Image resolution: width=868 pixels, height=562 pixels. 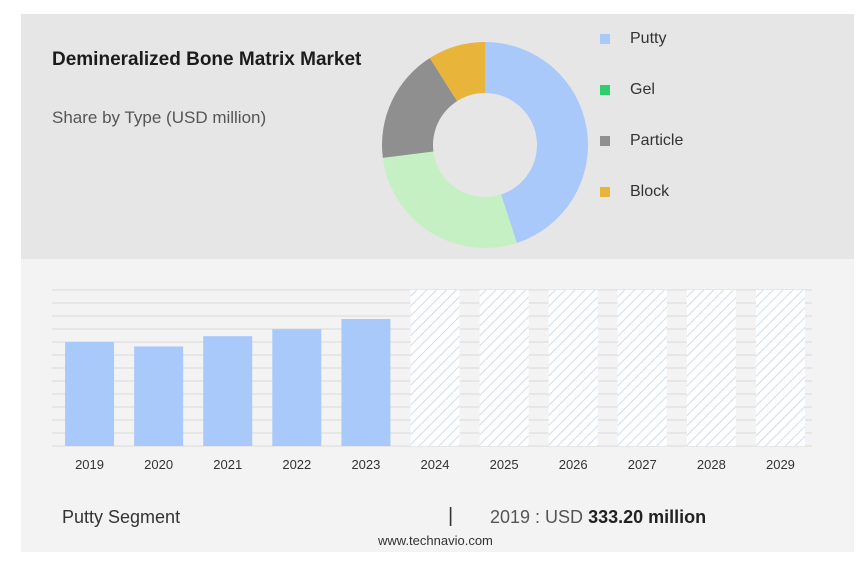 What do you see at coordinates (711, 368) in the screenshot?
I see `forecast-bar-2028` at bounding box center [711, 368].